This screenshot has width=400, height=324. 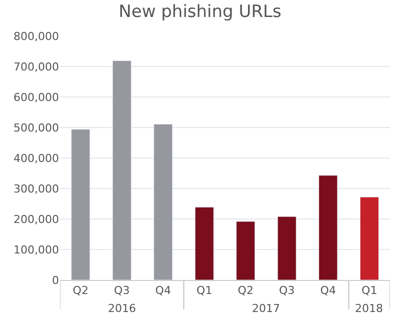 What do you see at coordinates (36, 219) in the screenshot?
I see `y-tick-label: 200,000` at bounding box center [36, 219].